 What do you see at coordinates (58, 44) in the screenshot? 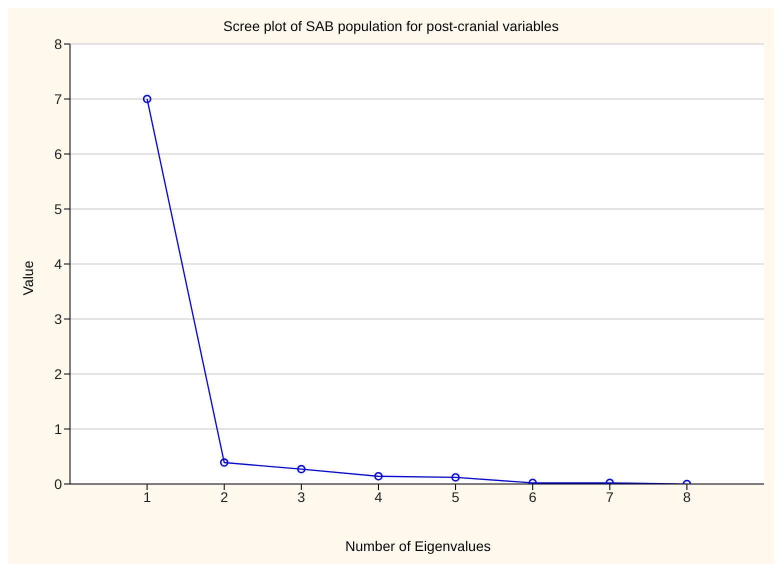
I see `y-tick-label: 8` at bounding box center [58, 44].